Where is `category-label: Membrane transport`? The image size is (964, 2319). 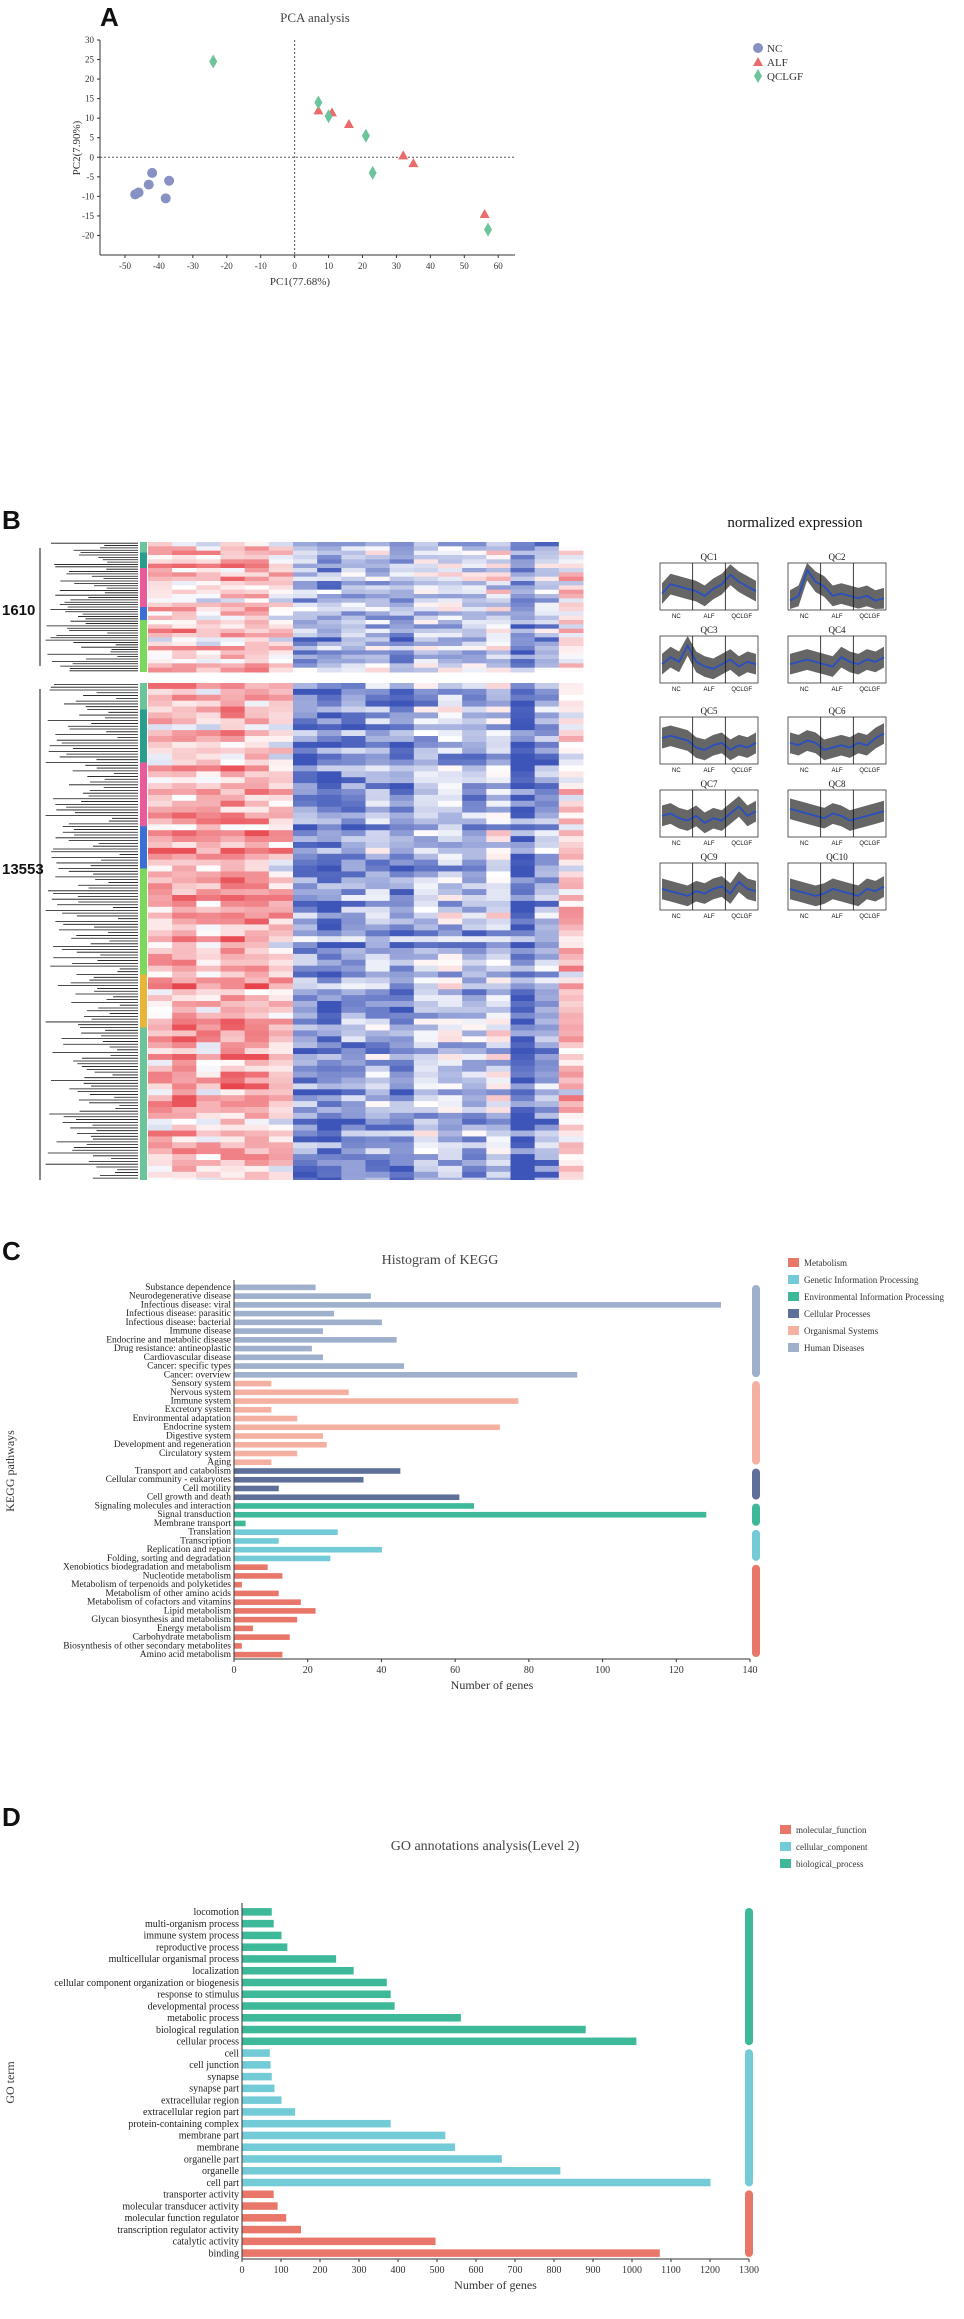
category-label: Membrane transport is located at coordinates (193, 1524).